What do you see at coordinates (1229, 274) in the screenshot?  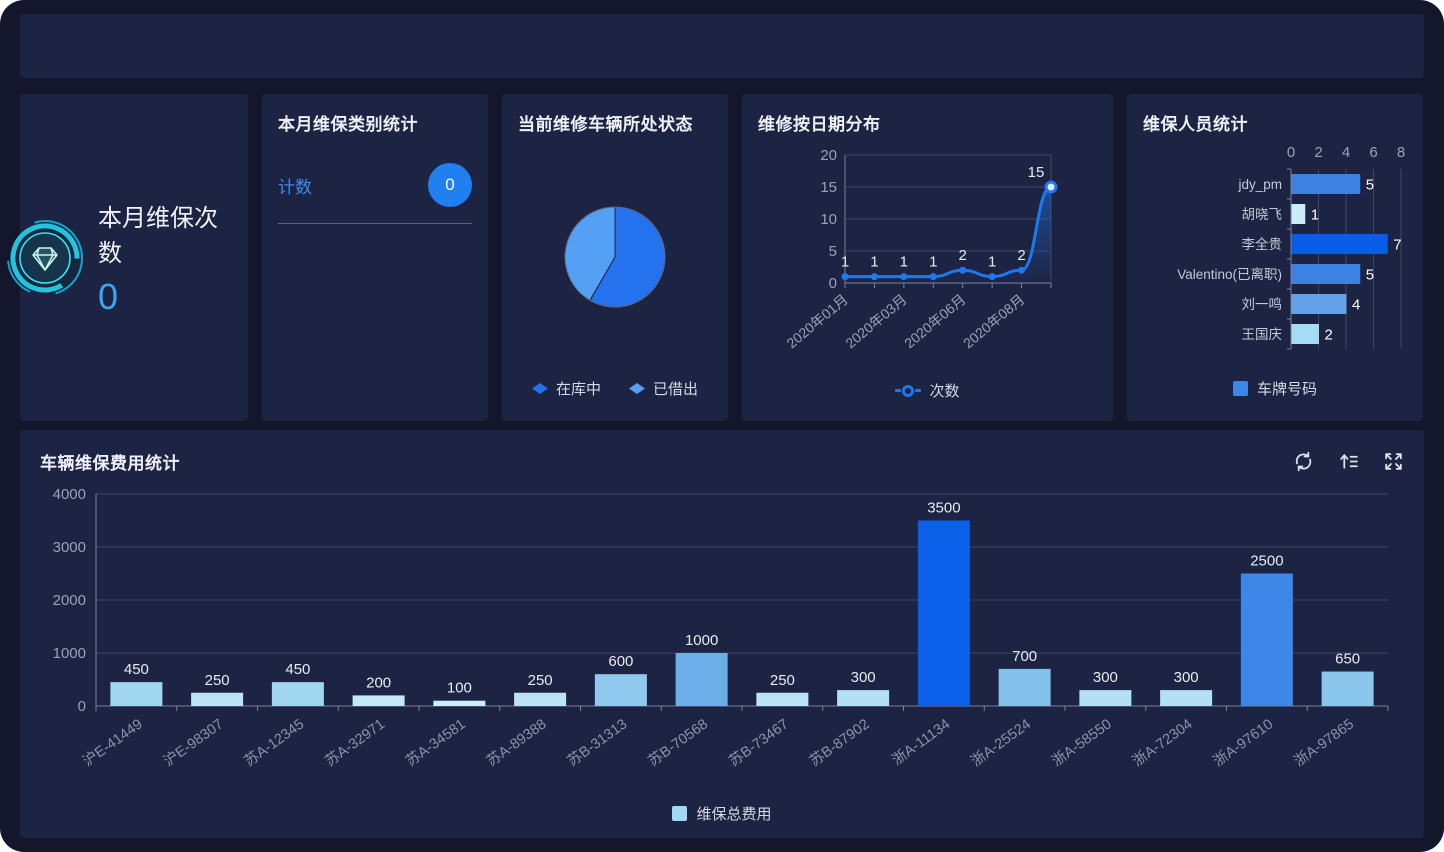 I see `svg-text: Valentino(已离职)` at bounding box center [1229, 274].